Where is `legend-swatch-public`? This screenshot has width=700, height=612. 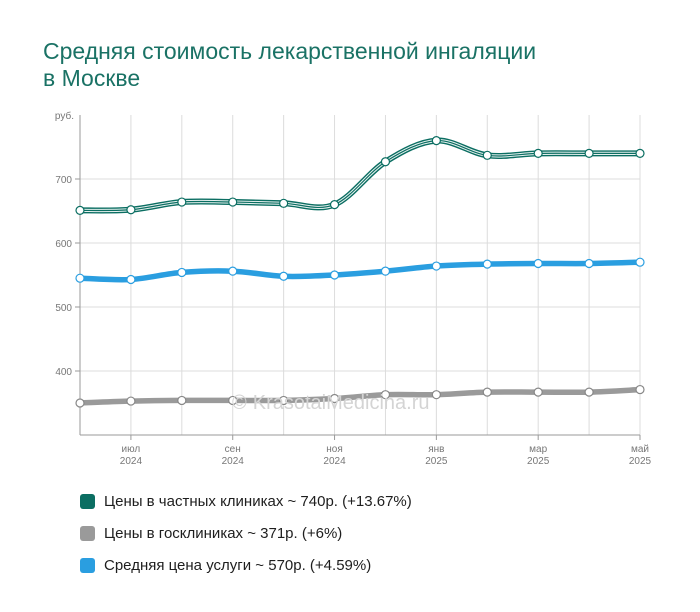 legend-swatch-public is located at coordinates (87, 533).